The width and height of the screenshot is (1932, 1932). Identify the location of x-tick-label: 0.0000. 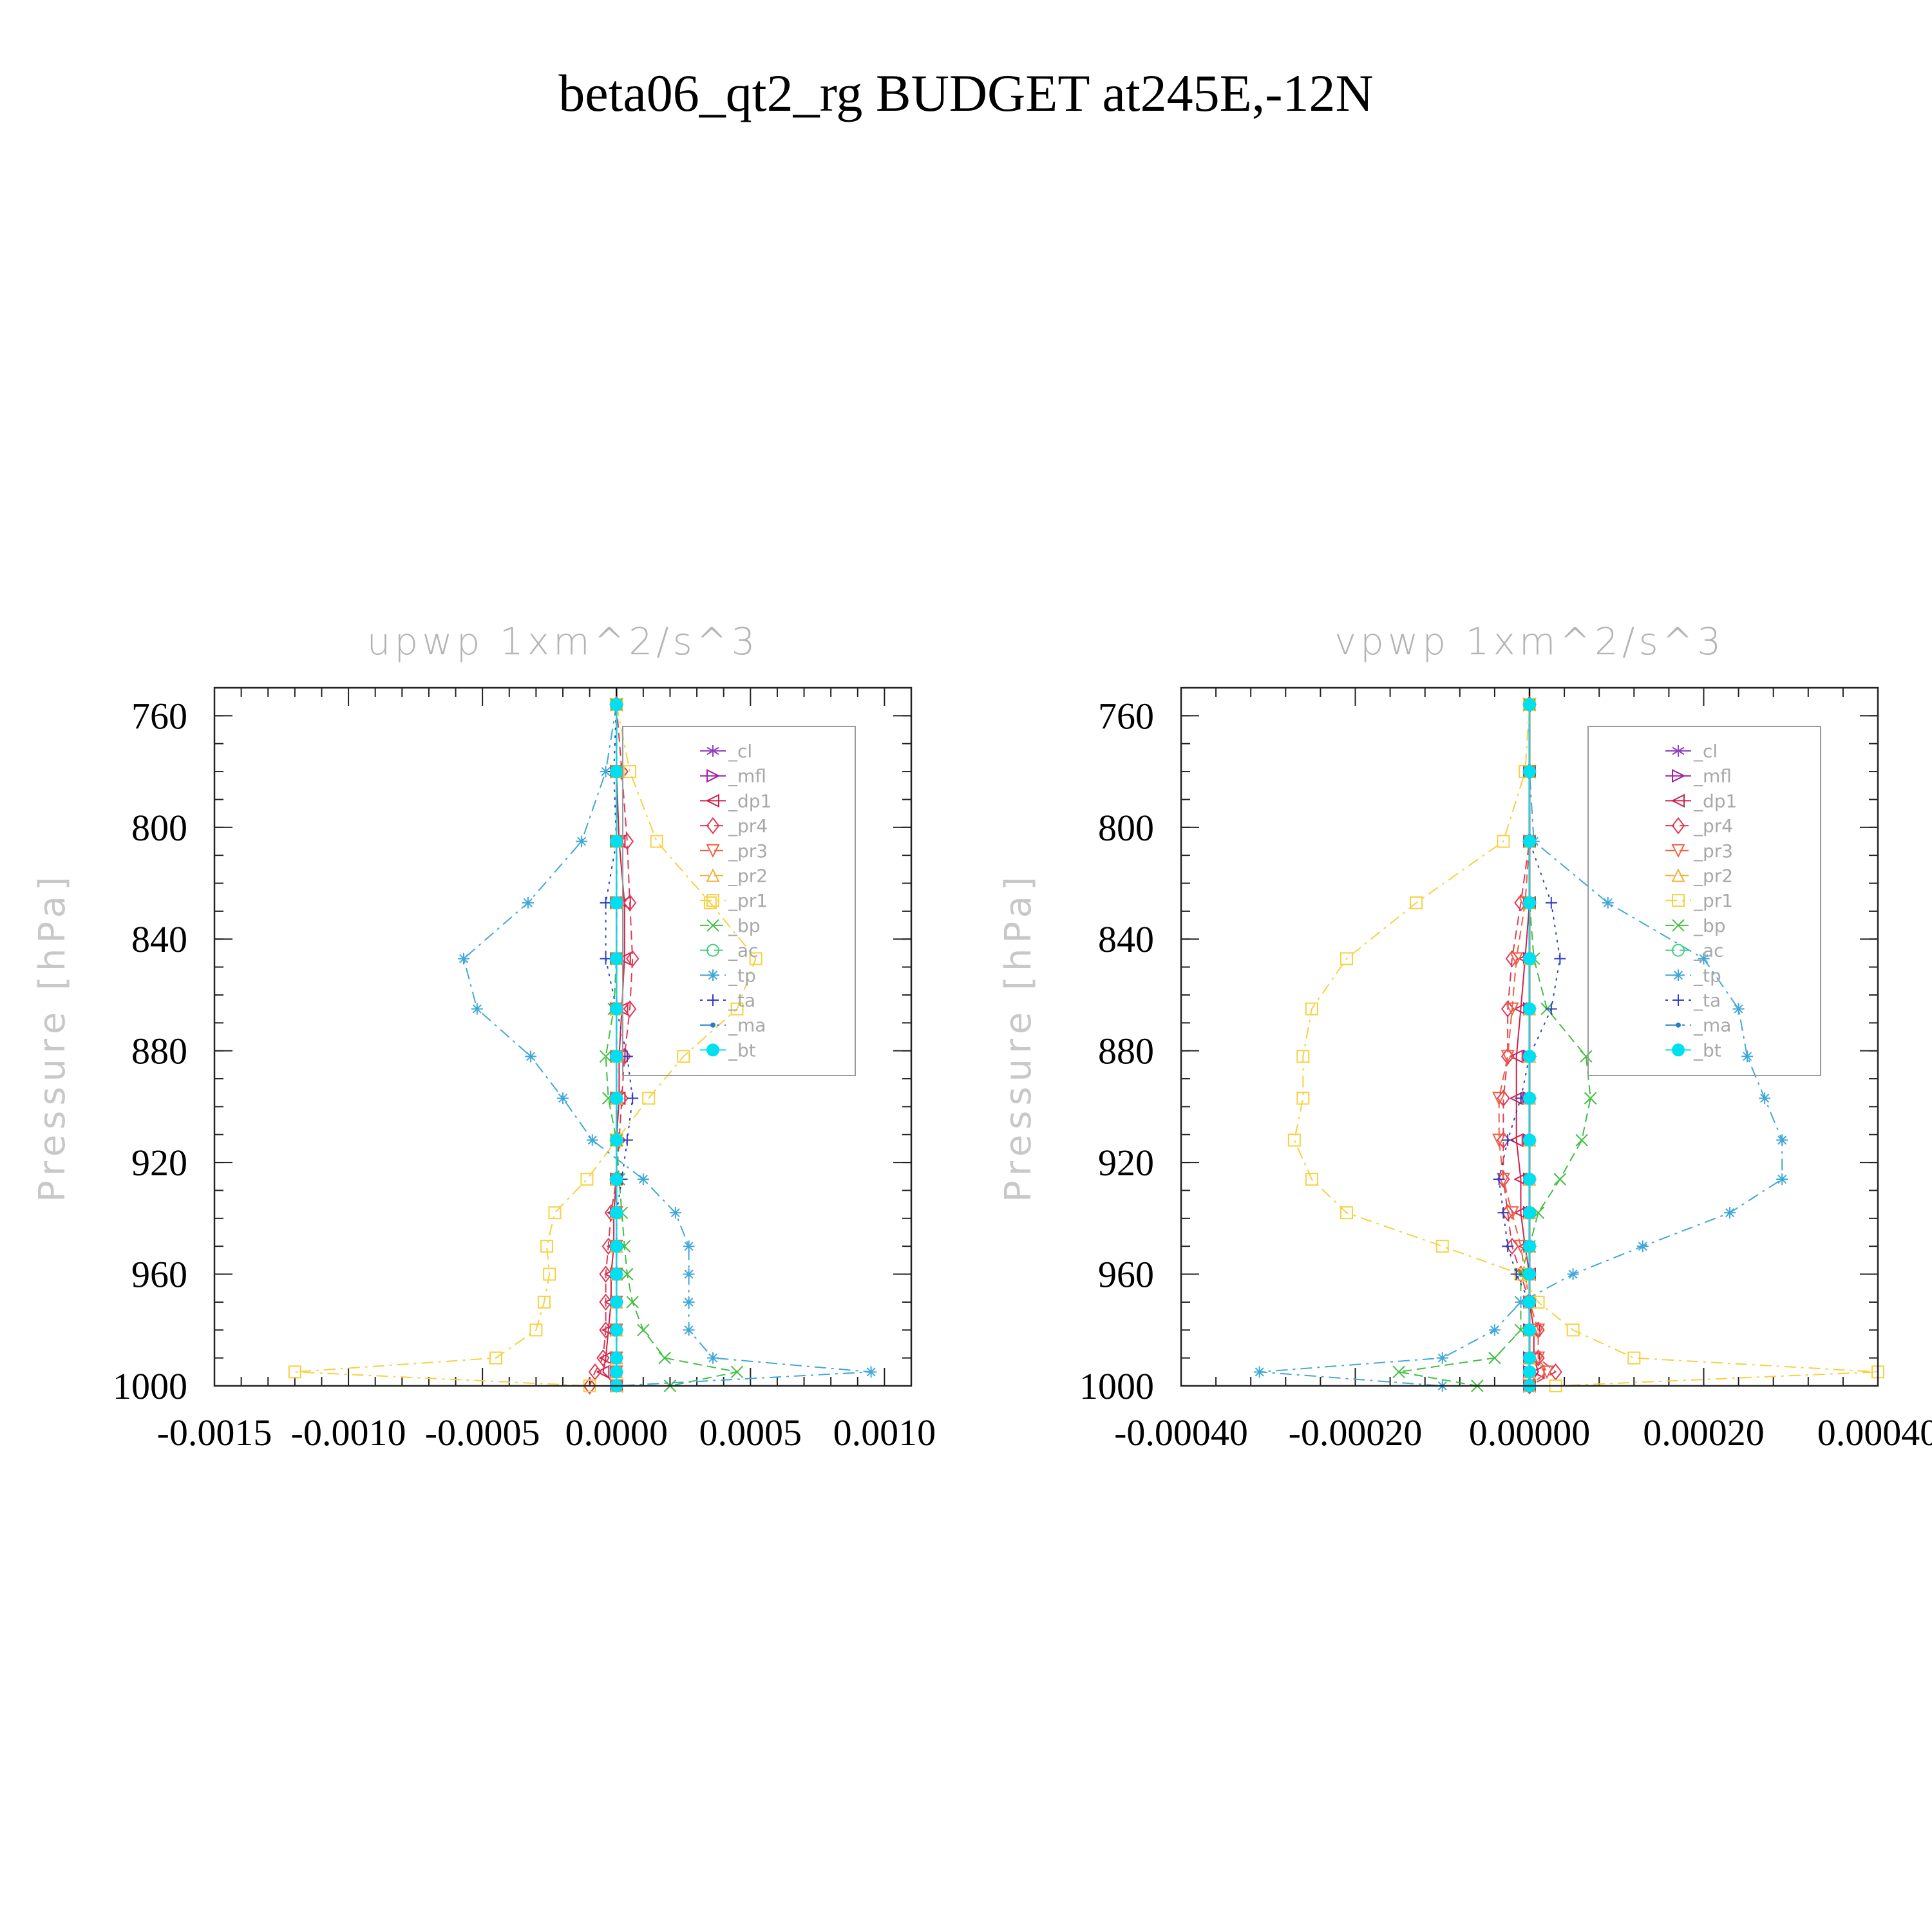
(617, 1433).